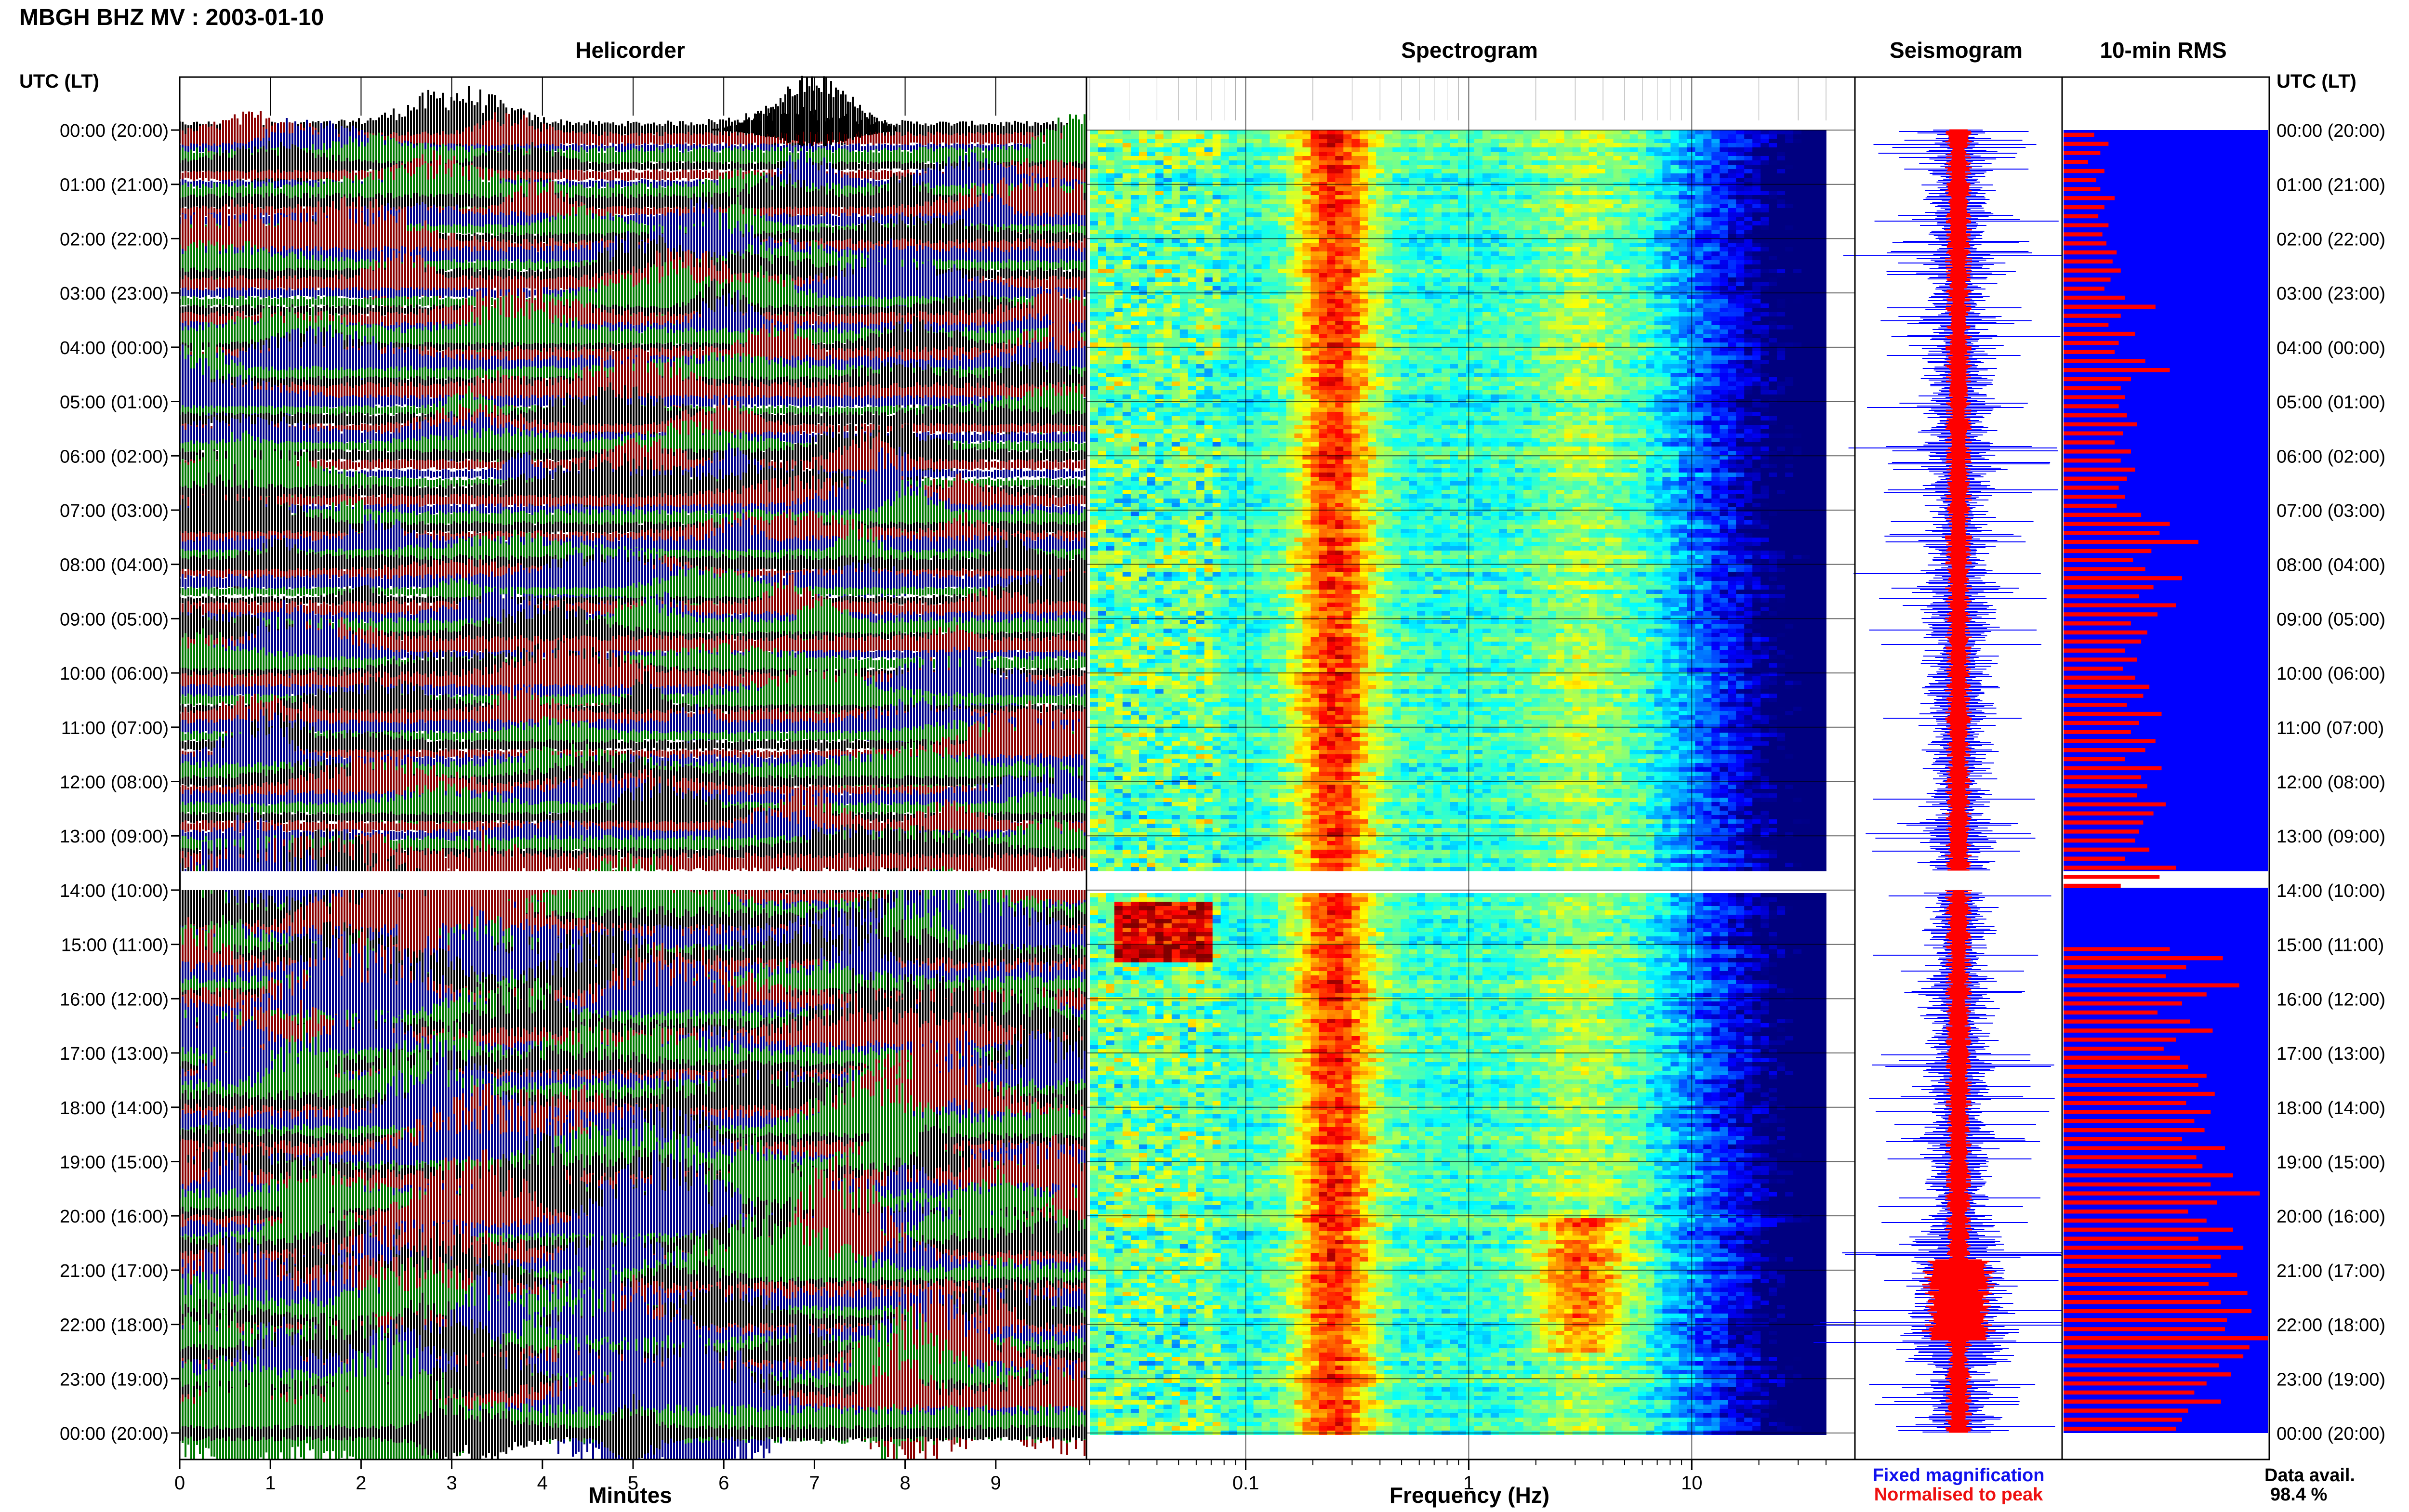  Describe the element at coordinates (2331, 294) in the screenshot. I see `time-label-right: 03:00 (23:00)` at that location.